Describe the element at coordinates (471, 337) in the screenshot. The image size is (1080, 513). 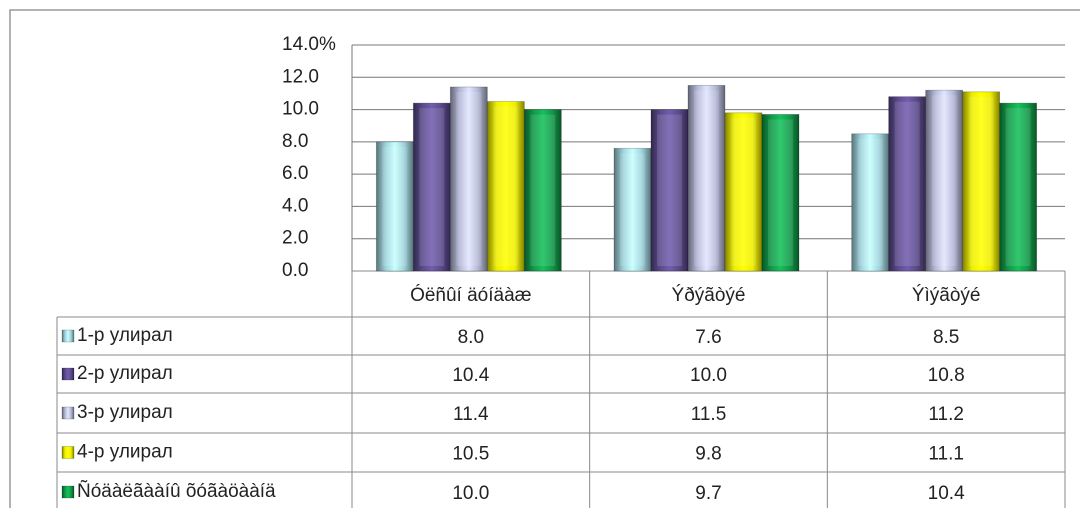
I see `table-value: 8.0` at that location.